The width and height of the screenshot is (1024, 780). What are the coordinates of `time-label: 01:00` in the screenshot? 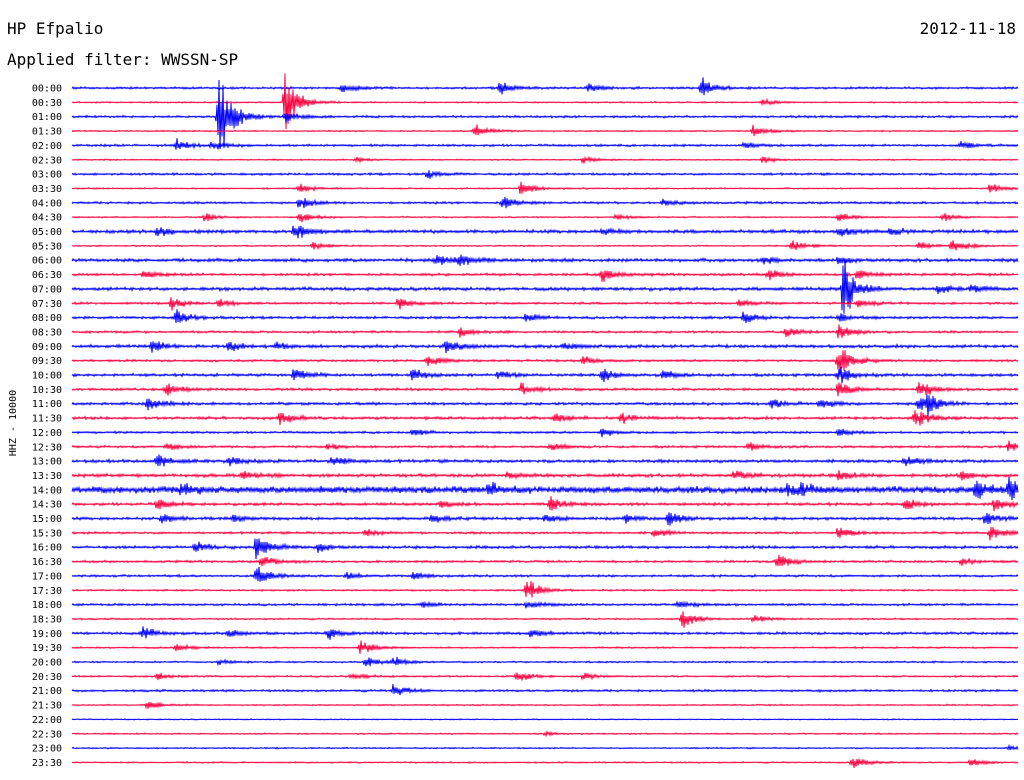 It's located at (47, 117).